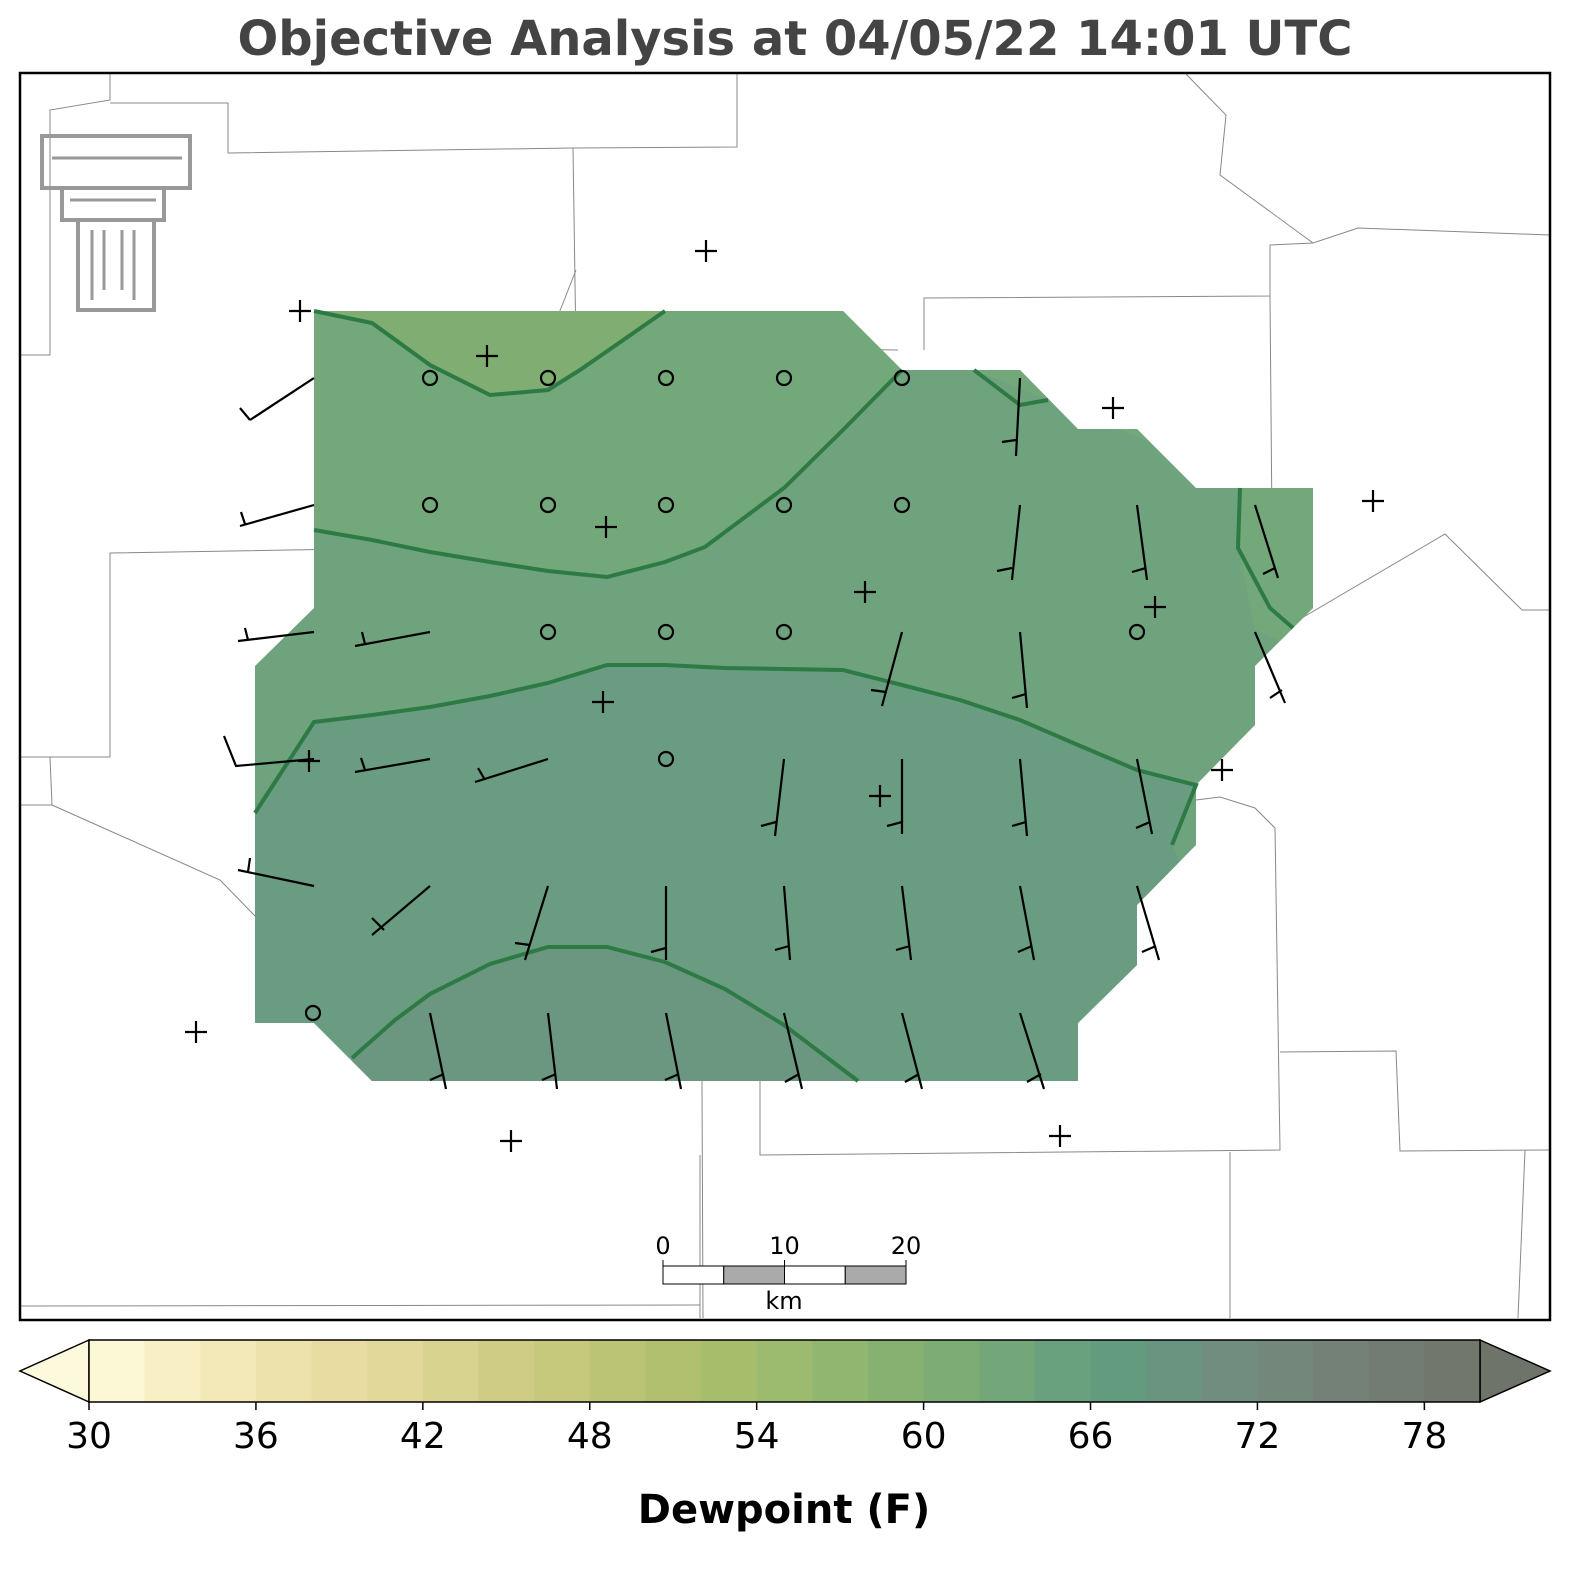 Image resolution: width=1589 pixels, height=1576 pixels. What do you see at coordinates (795, 39) in the screenshot?
I see `title: Objective Analysis at 04/05/22 14:01 UTC` at bounding box center [795, 39].